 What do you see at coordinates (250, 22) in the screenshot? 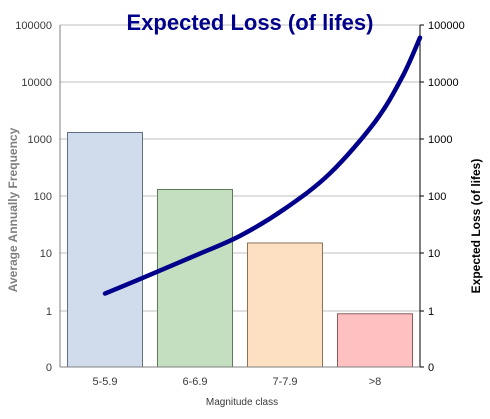
I see `chart-title: Expected Loss (of lifes)` at bounding box center [250, 22].